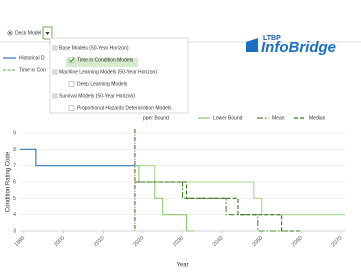 The image size is (361, 274). I want to click on side-legend-label: Time in Con, so click(32, 70).